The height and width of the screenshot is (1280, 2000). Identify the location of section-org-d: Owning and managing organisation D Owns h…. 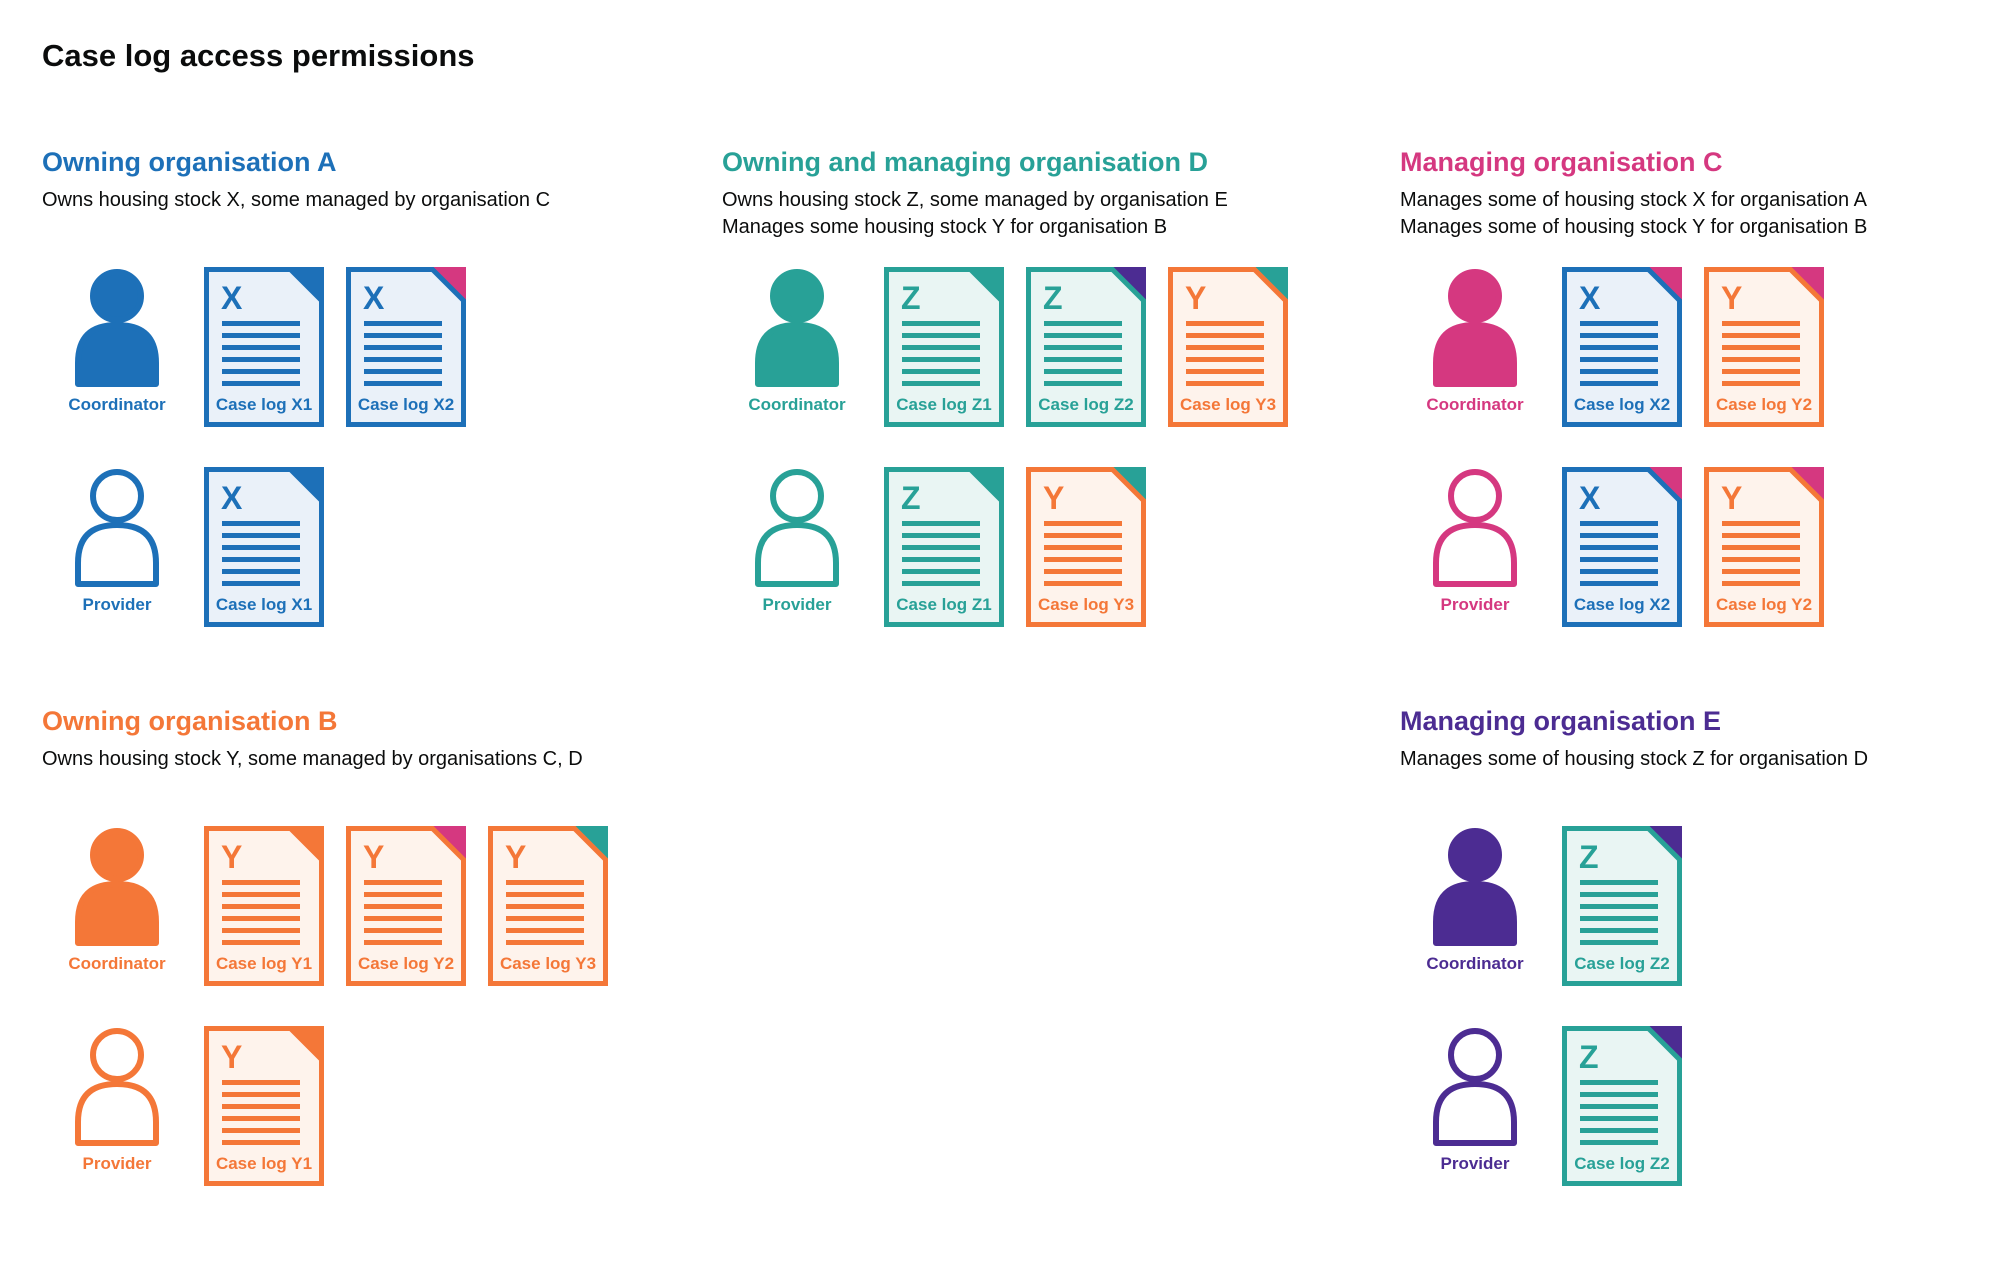
(1052, 386).